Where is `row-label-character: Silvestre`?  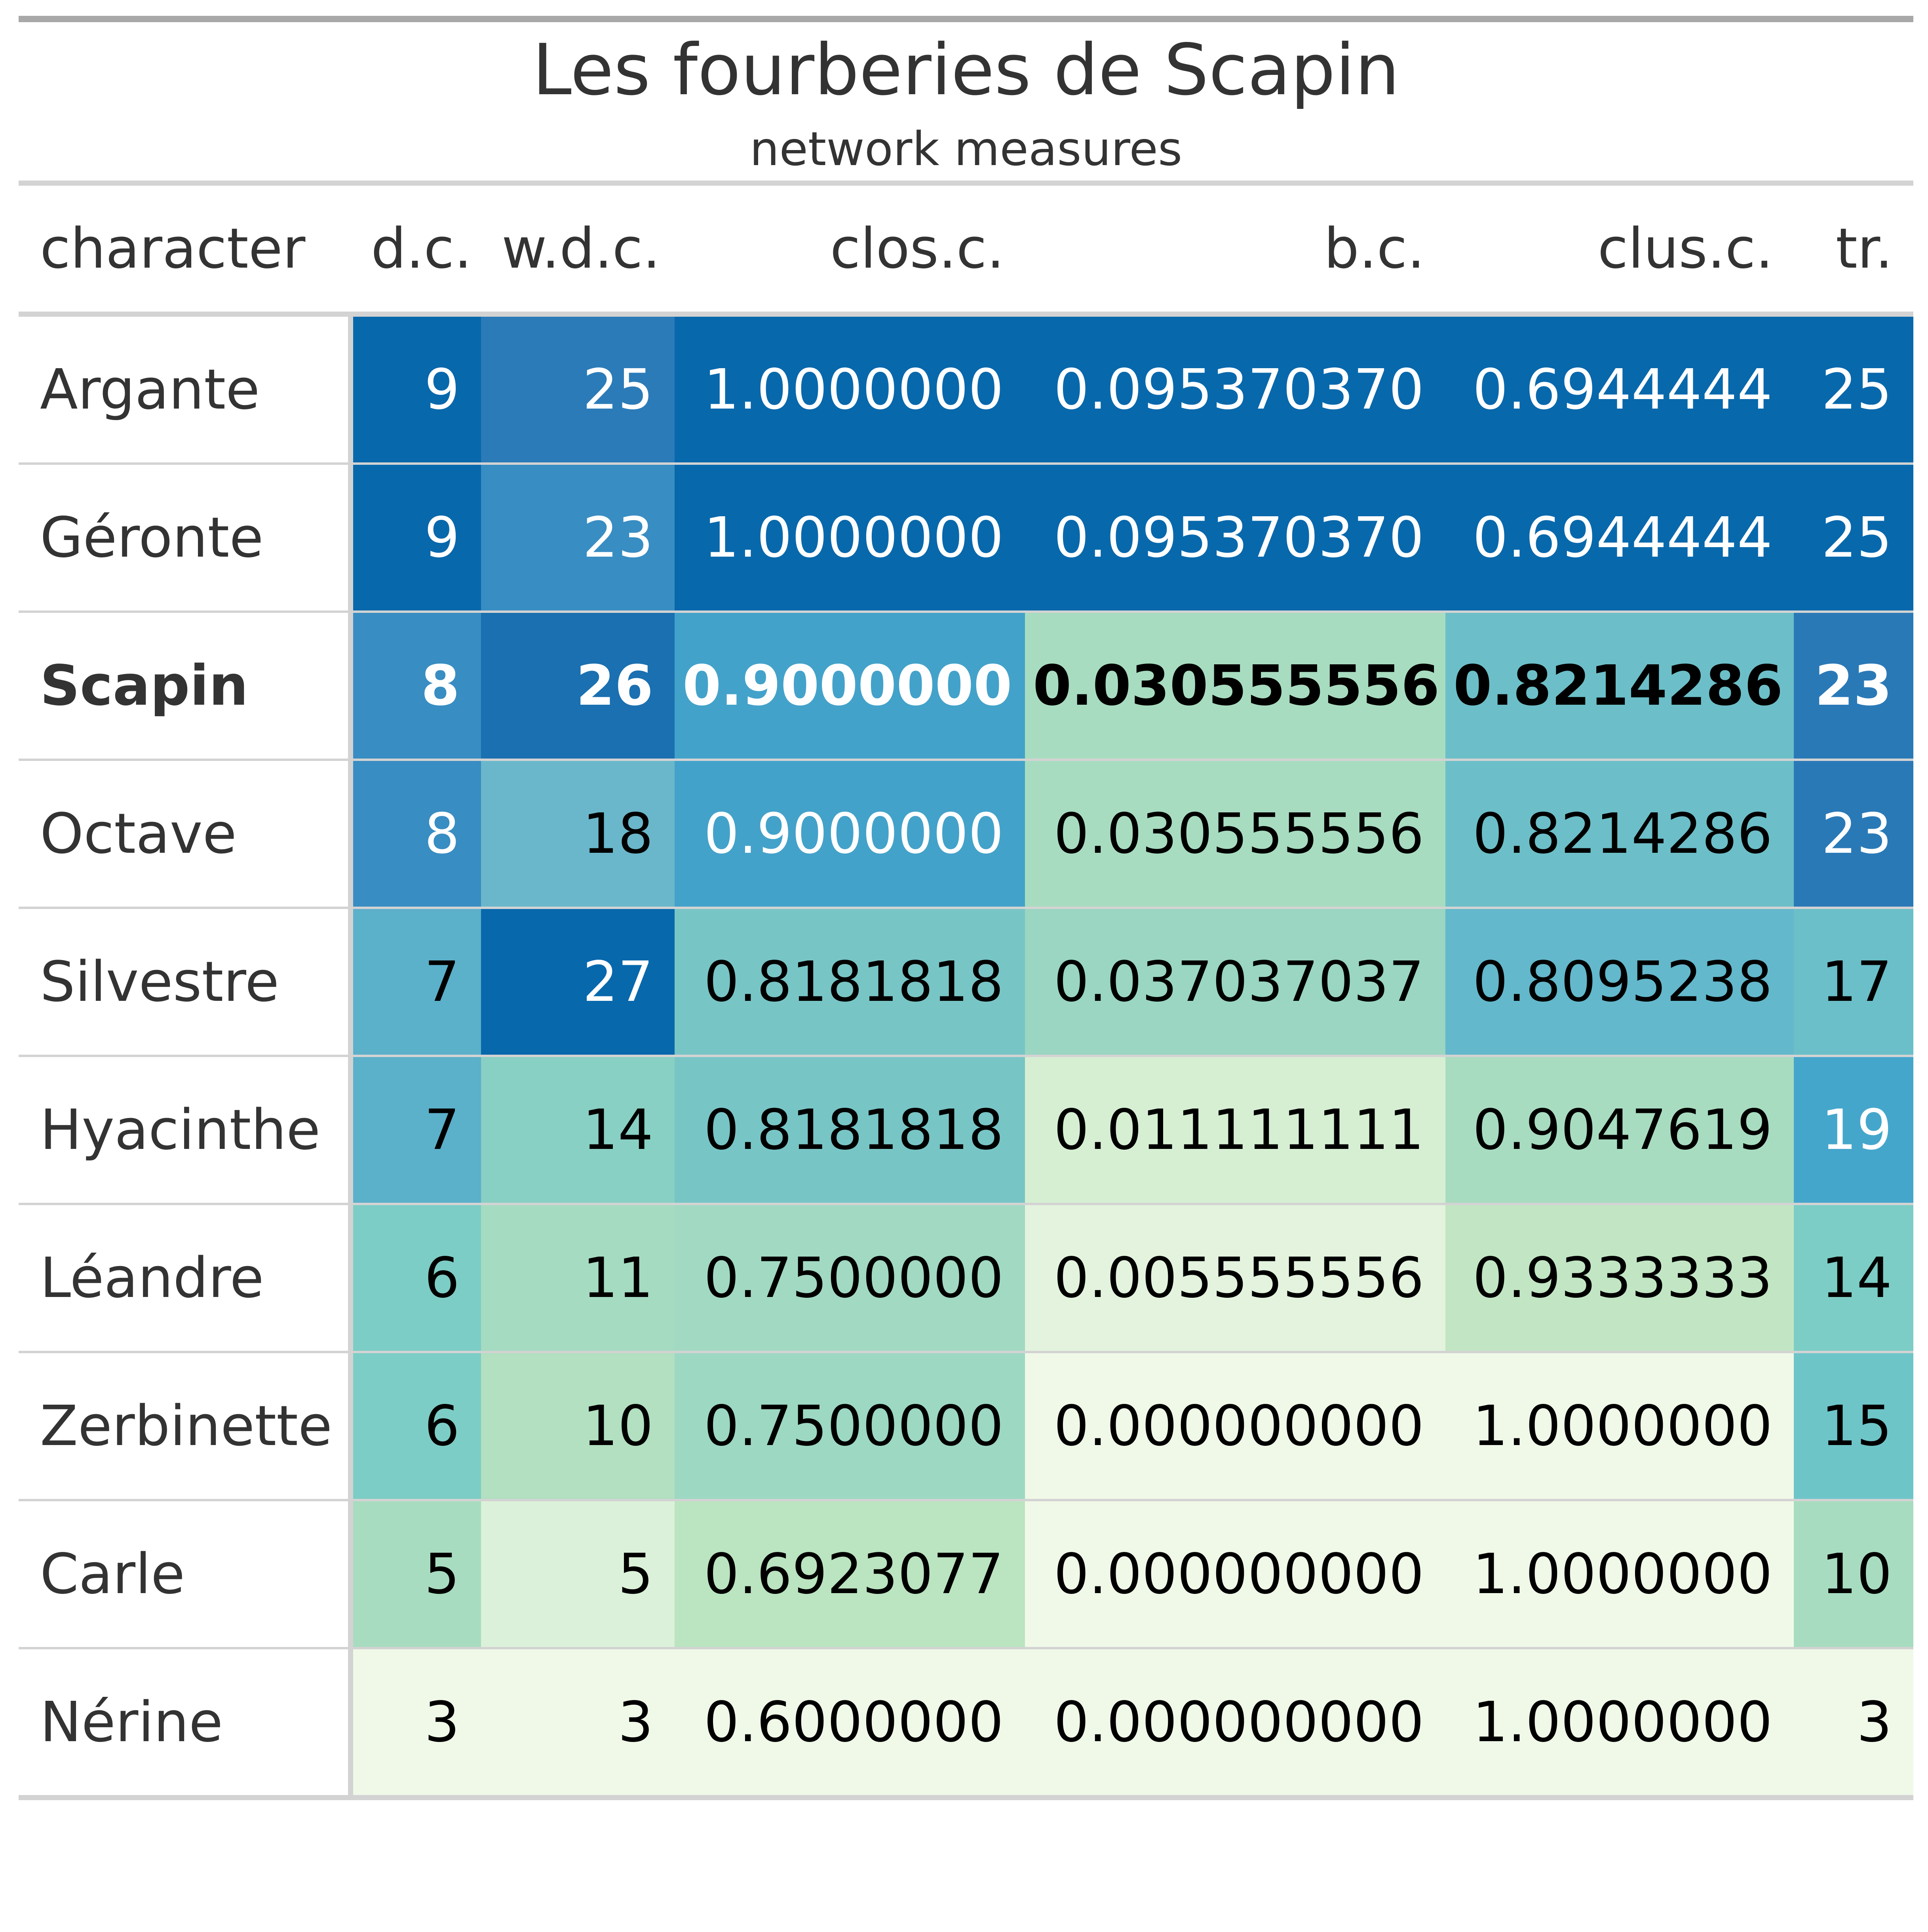
row-label-character: Silvestre is located at coordinates (186, 983).